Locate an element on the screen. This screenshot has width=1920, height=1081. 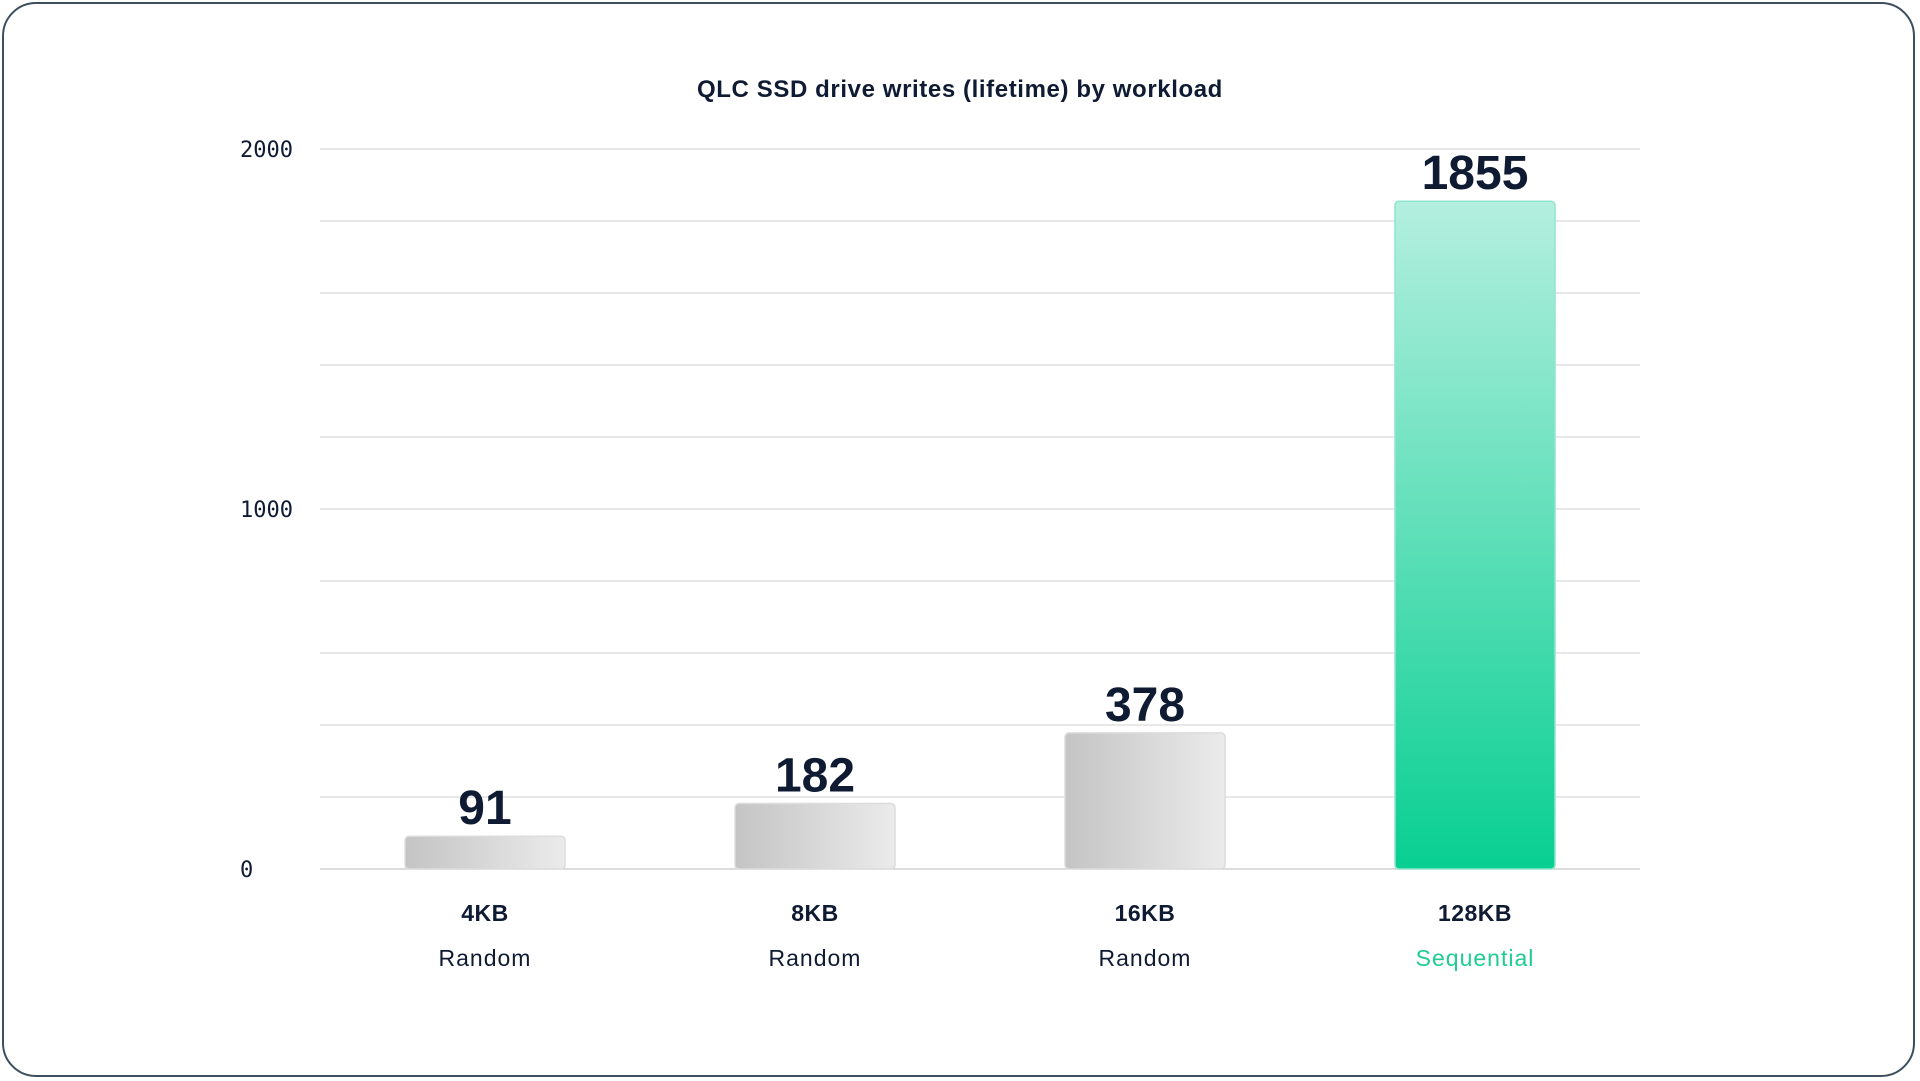
x-tick-sublabel: Sequential is located at coordinates (1475, 958).